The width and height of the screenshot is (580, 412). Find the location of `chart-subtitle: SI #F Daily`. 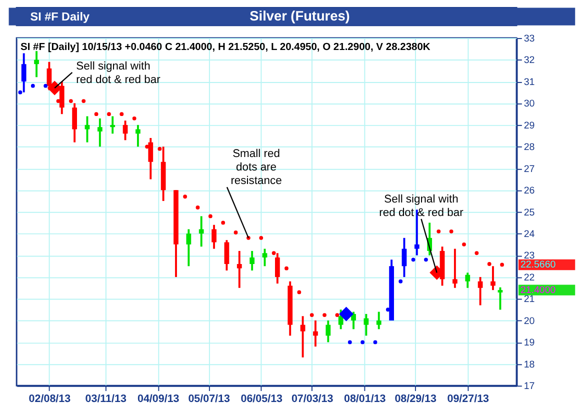

chart-subtitle: SI #F Daily is located at coordinates (60, 17).